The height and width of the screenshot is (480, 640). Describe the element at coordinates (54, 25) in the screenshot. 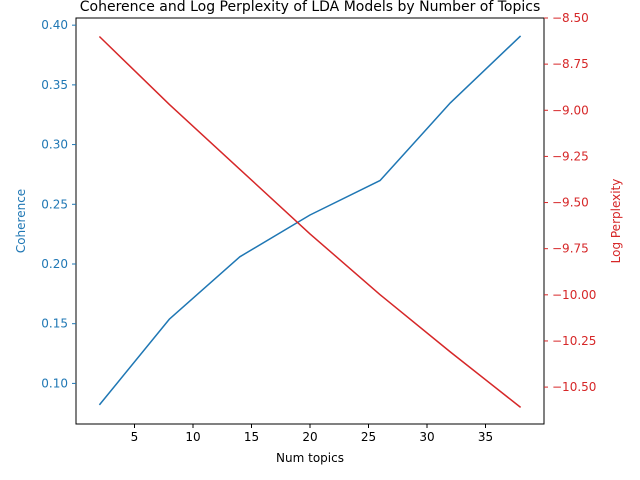

I see `left-tick-label: 0.40` at that location.